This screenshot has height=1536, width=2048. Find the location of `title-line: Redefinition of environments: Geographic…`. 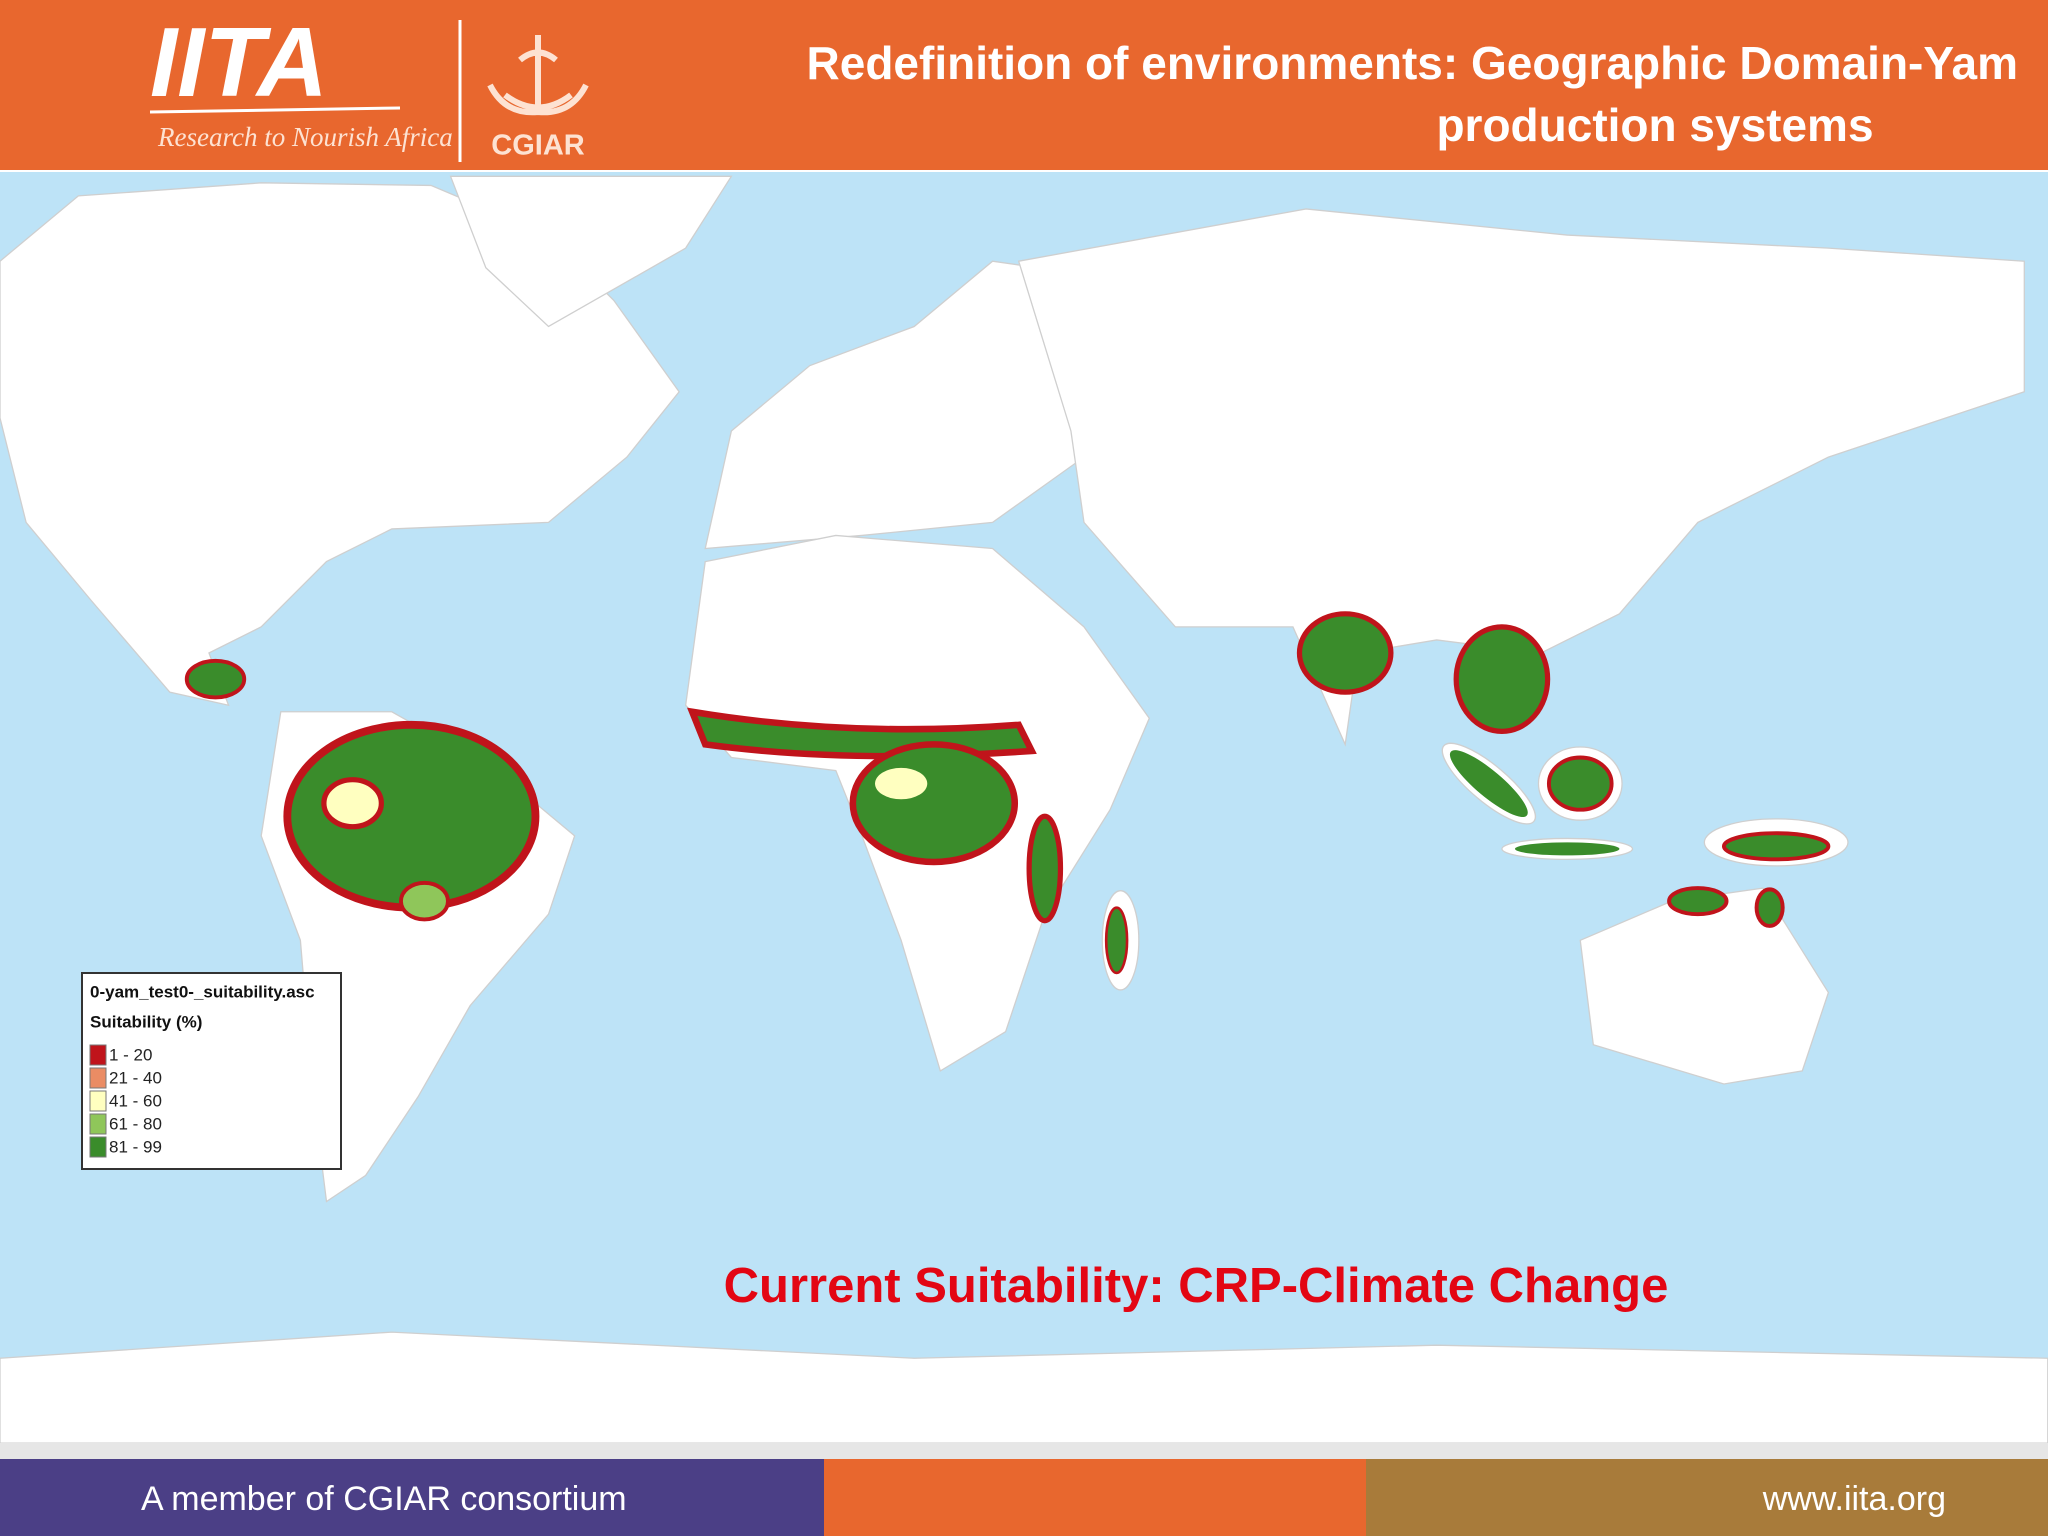

title-line: Redefinition of environments: Geographic… is located at coordinates (1412, 63).